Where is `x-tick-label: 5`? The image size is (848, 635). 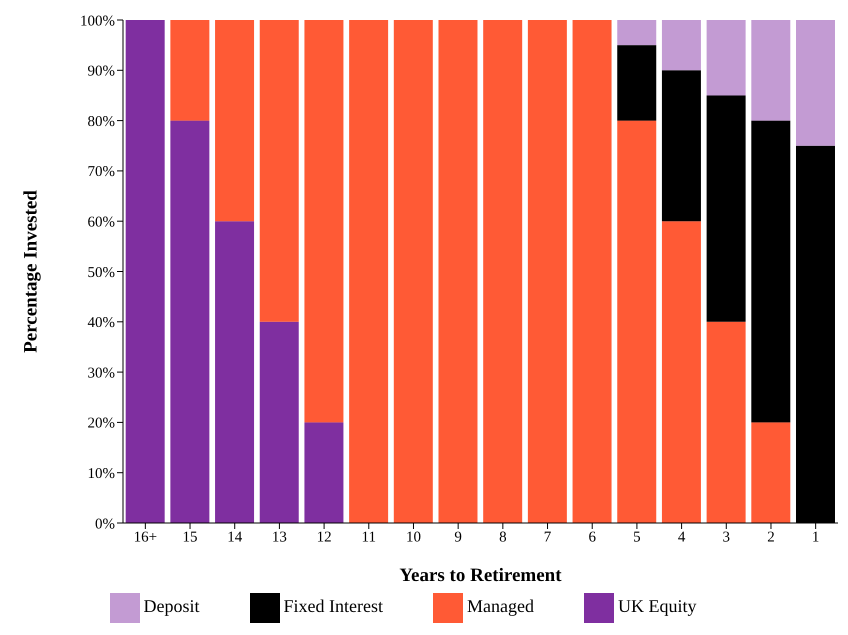 x-tick-label: 5 is located at coordinates (637, 538).